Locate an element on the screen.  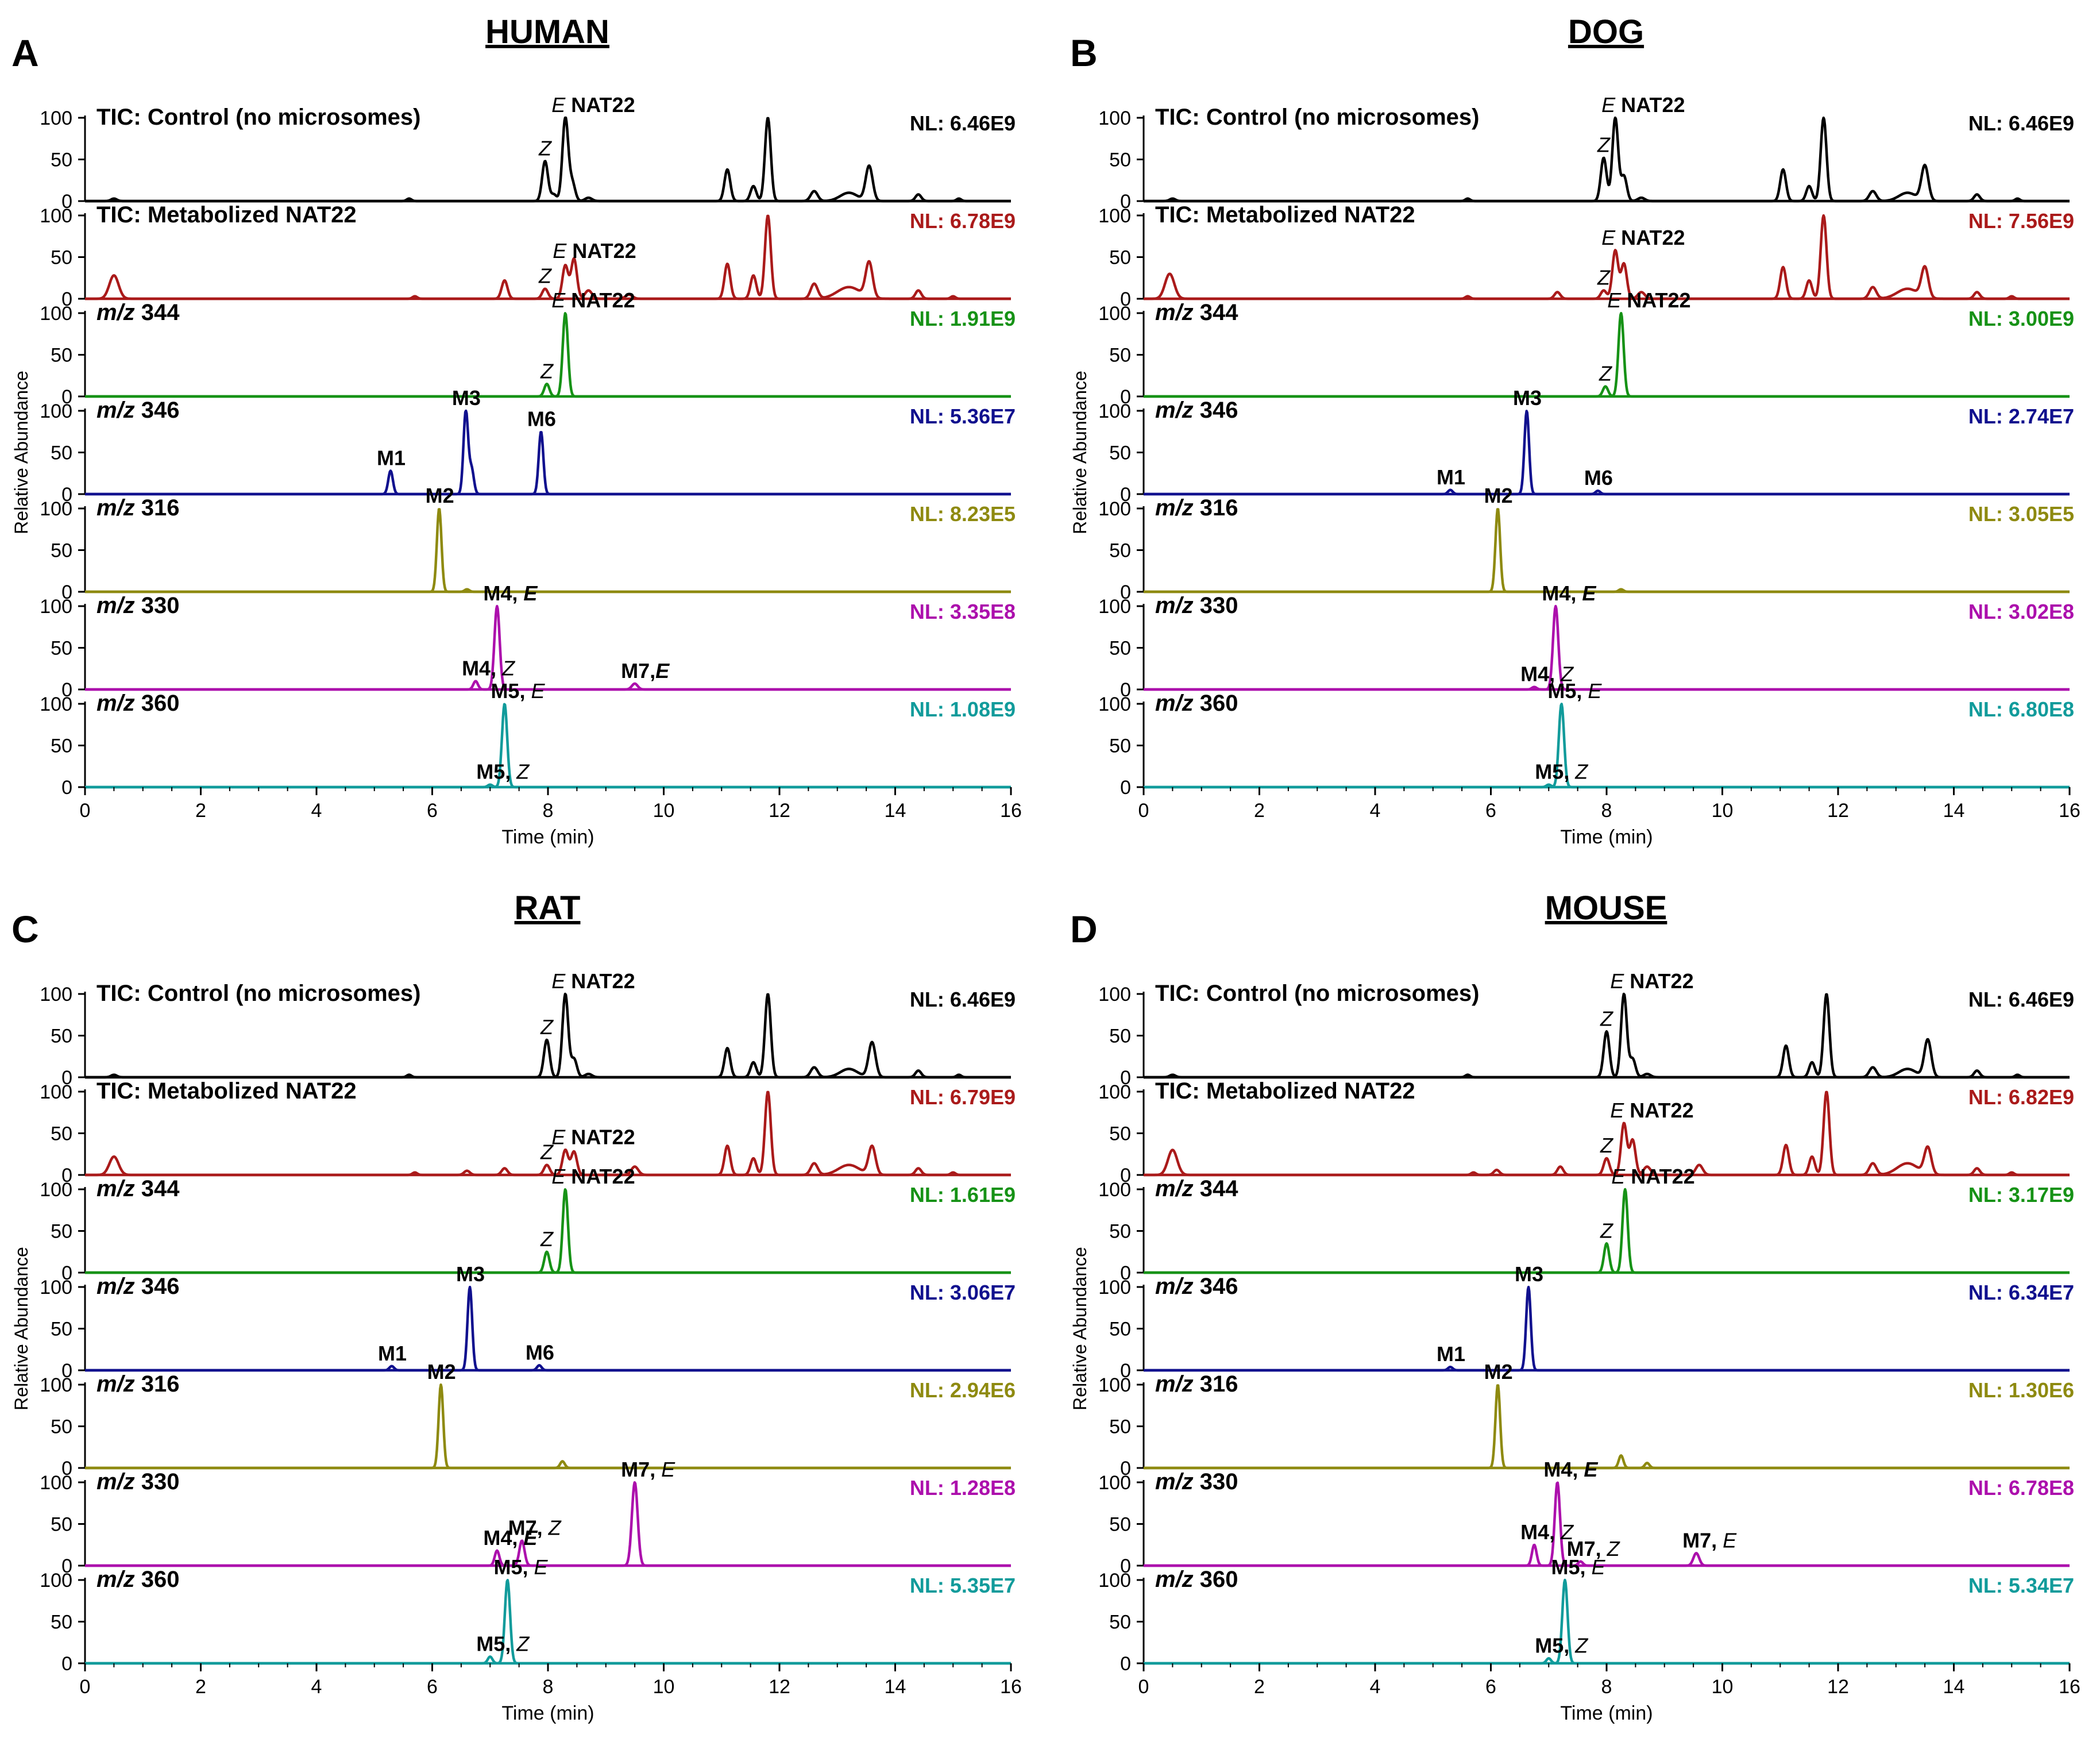
panel-title: DOG is located at coordinates (1606, 32).